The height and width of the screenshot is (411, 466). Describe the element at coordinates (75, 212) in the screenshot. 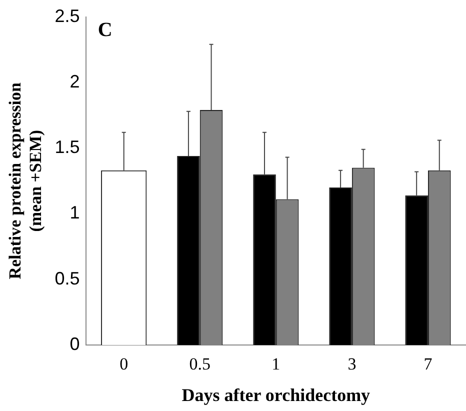

I see `y-tick-label: 1` at that location.